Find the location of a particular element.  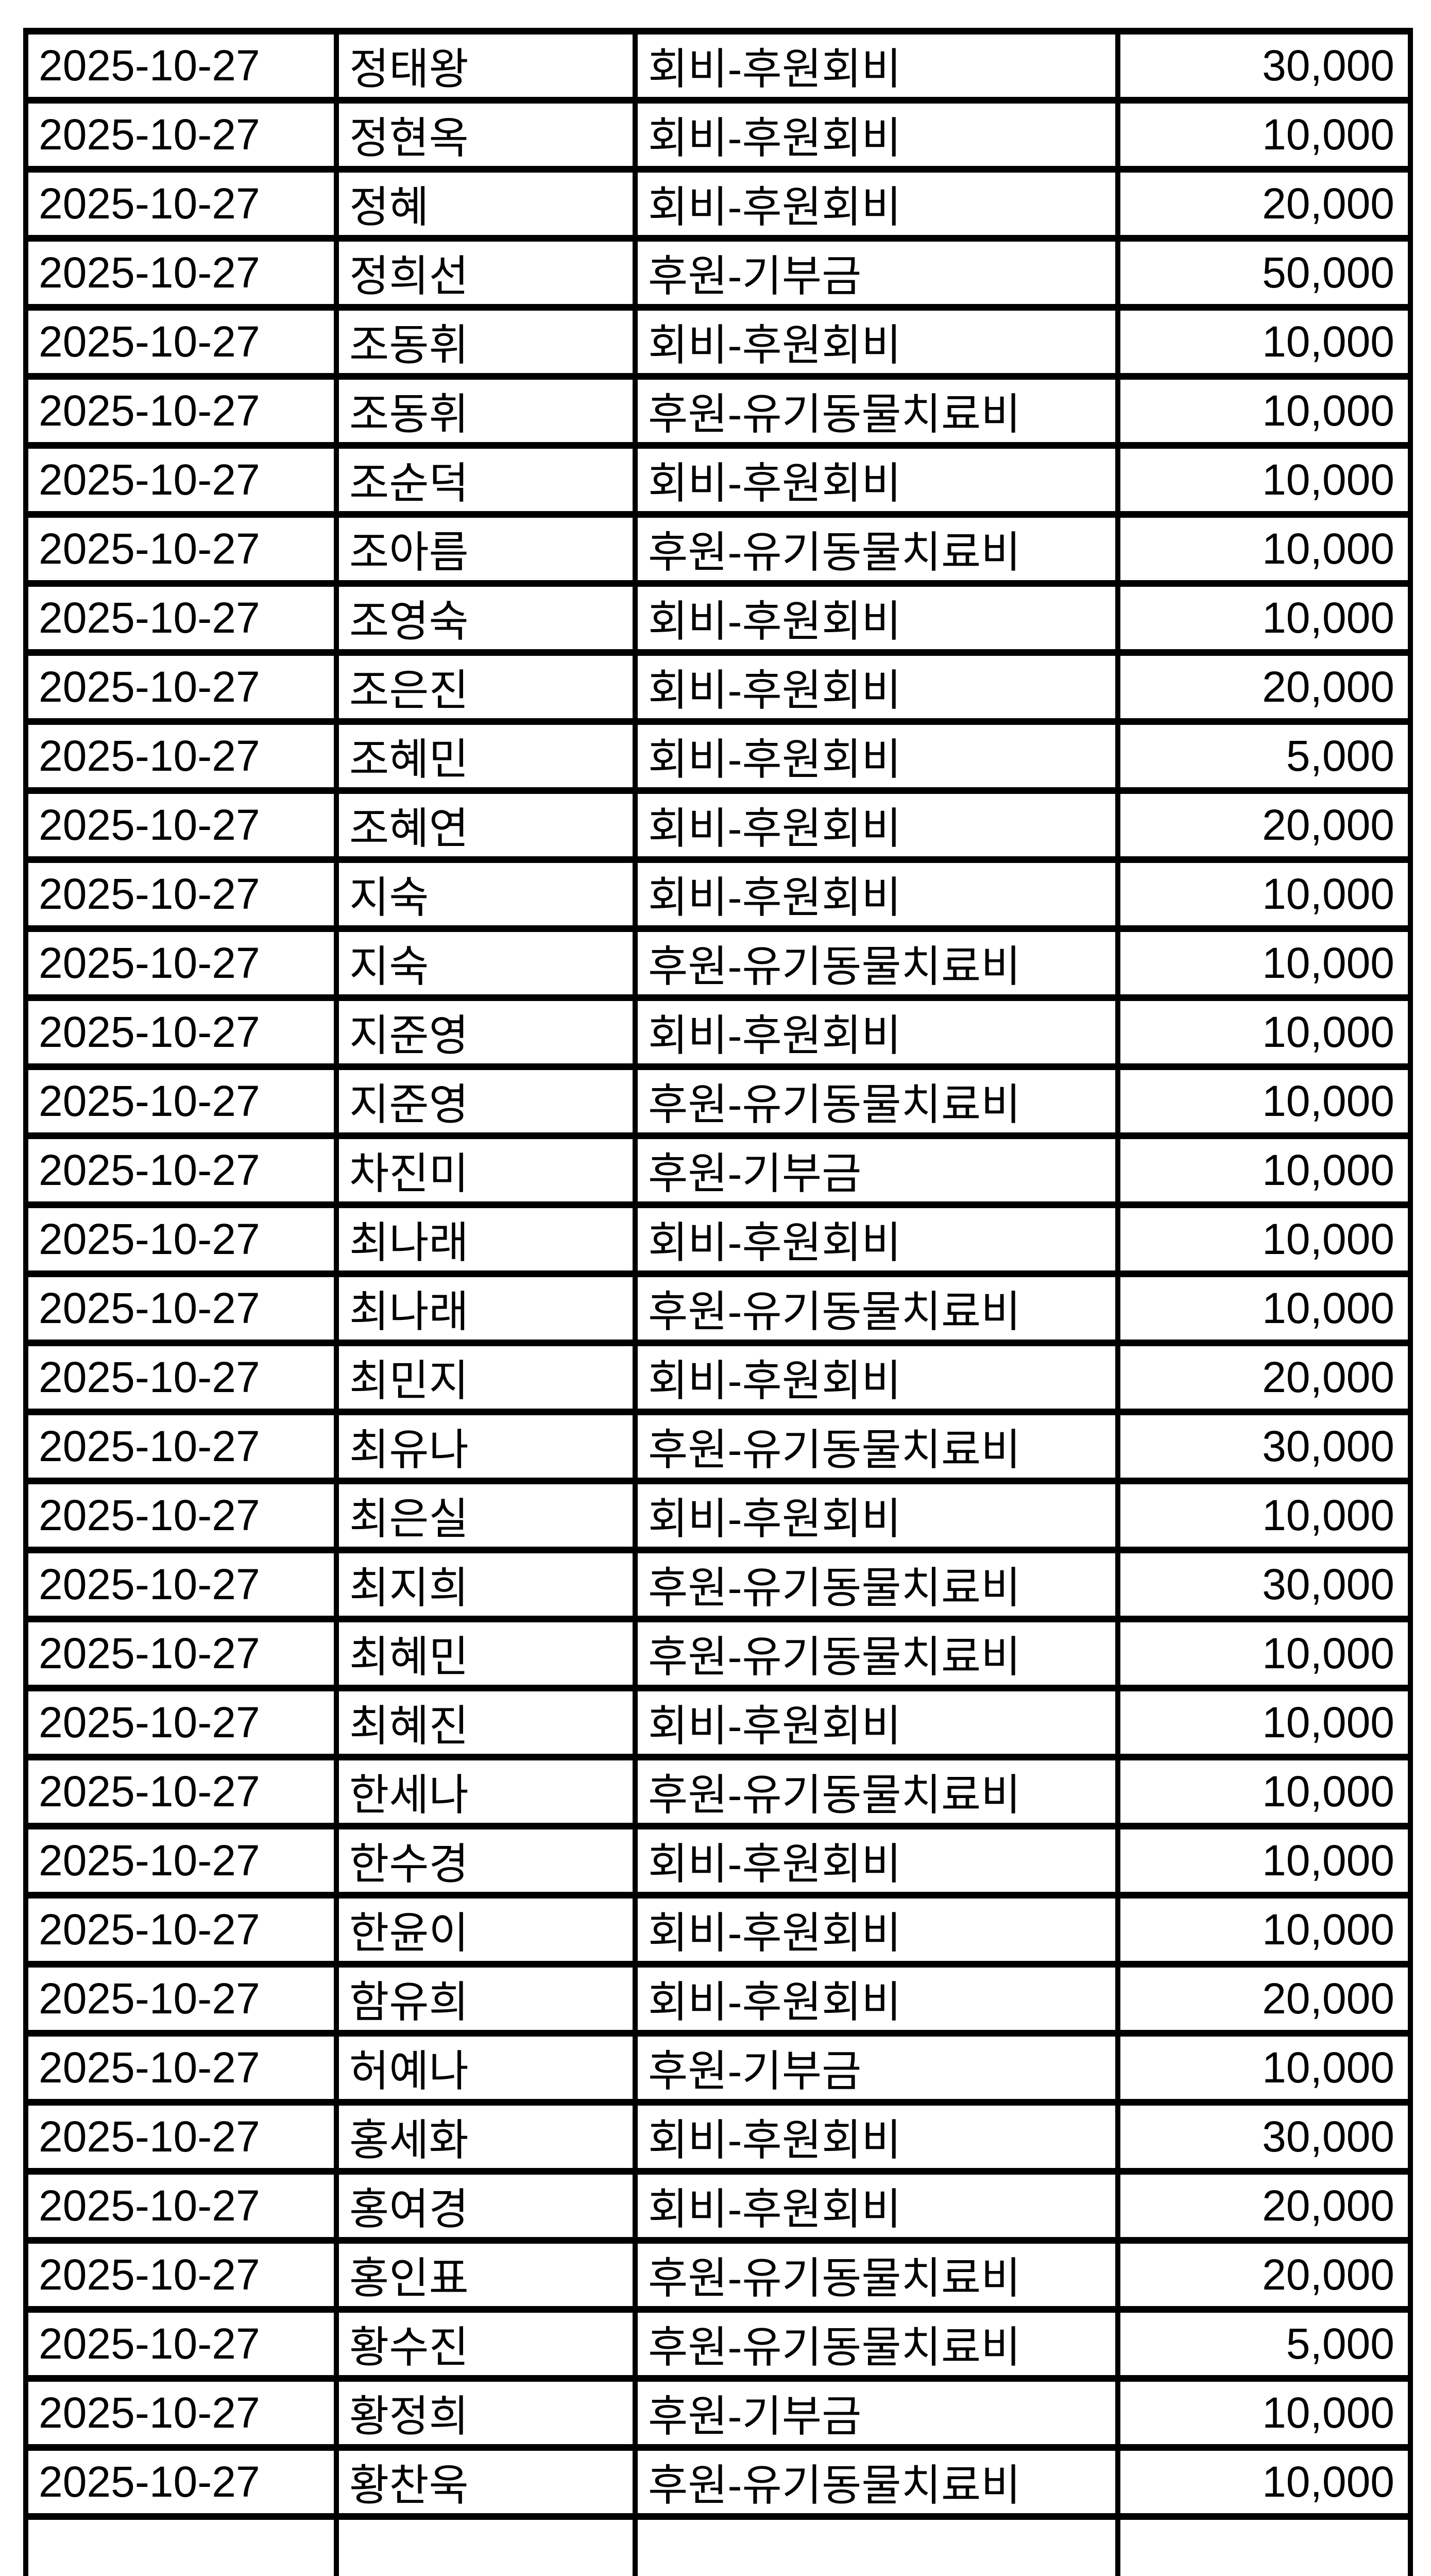

table-row-empty is located at coordinates (718, 2544).